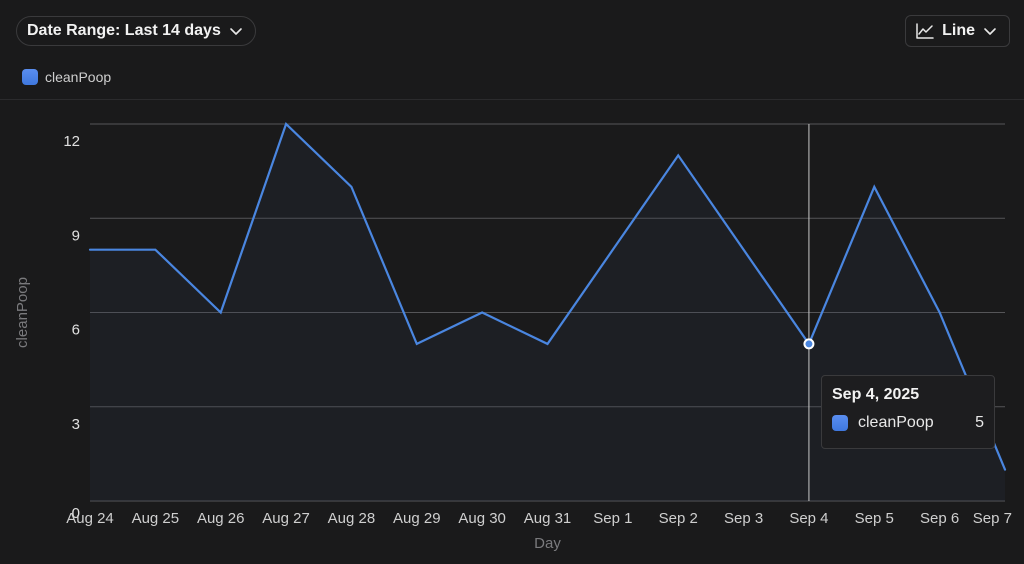 The height and width of the screenshot is (564, 1024). What do you see at coordinates (908, 412) in the screenshot?
I see `chart-tooltip: Sep 4, 2025 cleanPoop 5` at bounding box center [908, 412].